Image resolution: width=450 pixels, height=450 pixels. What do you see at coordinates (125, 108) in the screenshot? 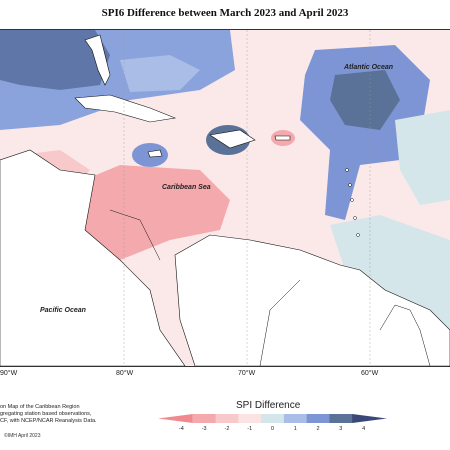
I see `land-cuba` at bounding box center [125, 108].